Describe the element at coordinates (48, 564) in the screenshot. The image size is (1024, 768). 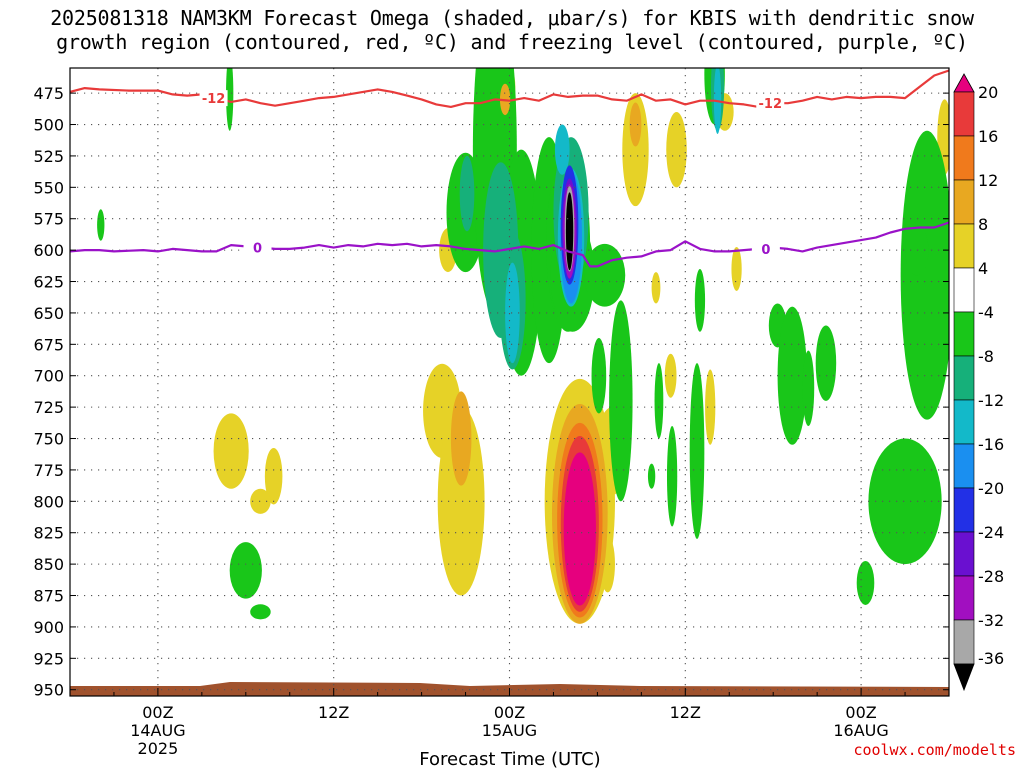
I see `y-tick-label: 850` at that location.